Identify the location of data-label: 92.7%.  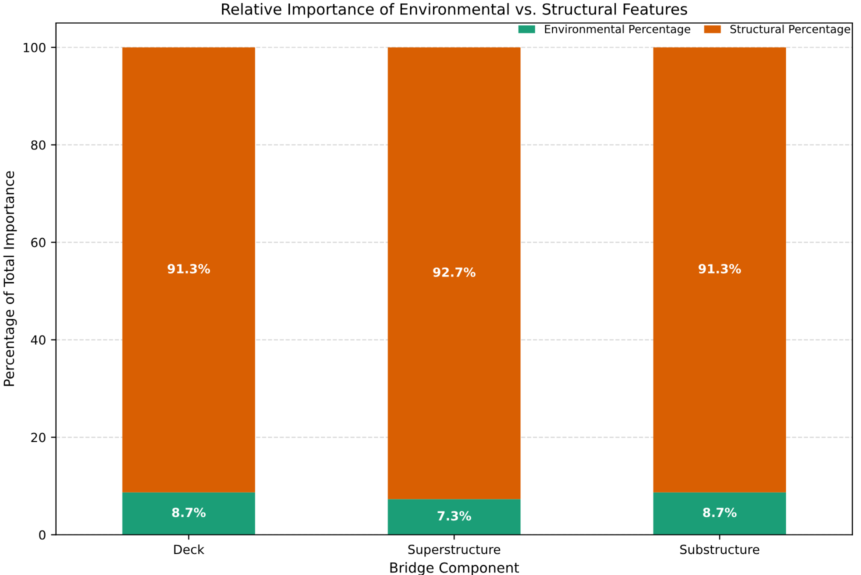
(454, 272).